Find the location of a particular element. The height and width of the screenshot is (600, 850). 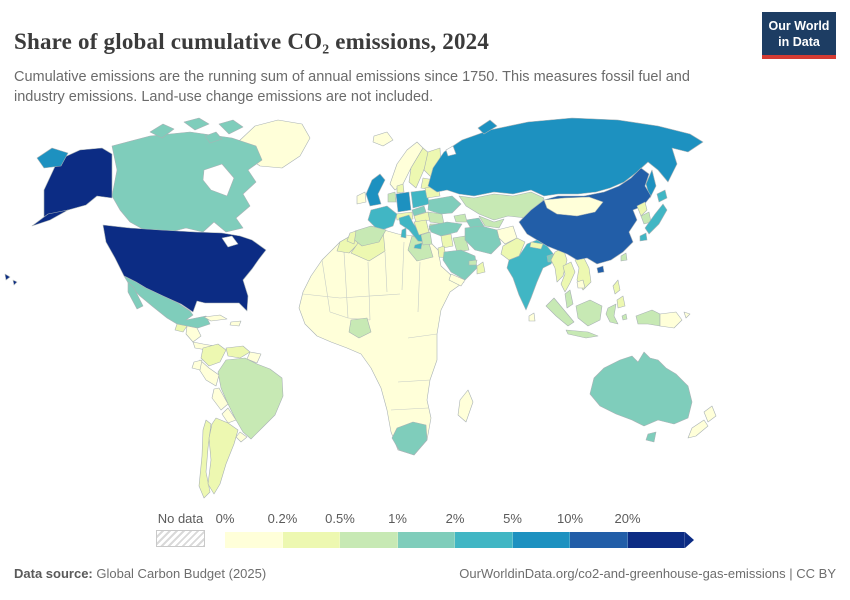

country-turkey is located at coordinates (445, 229).